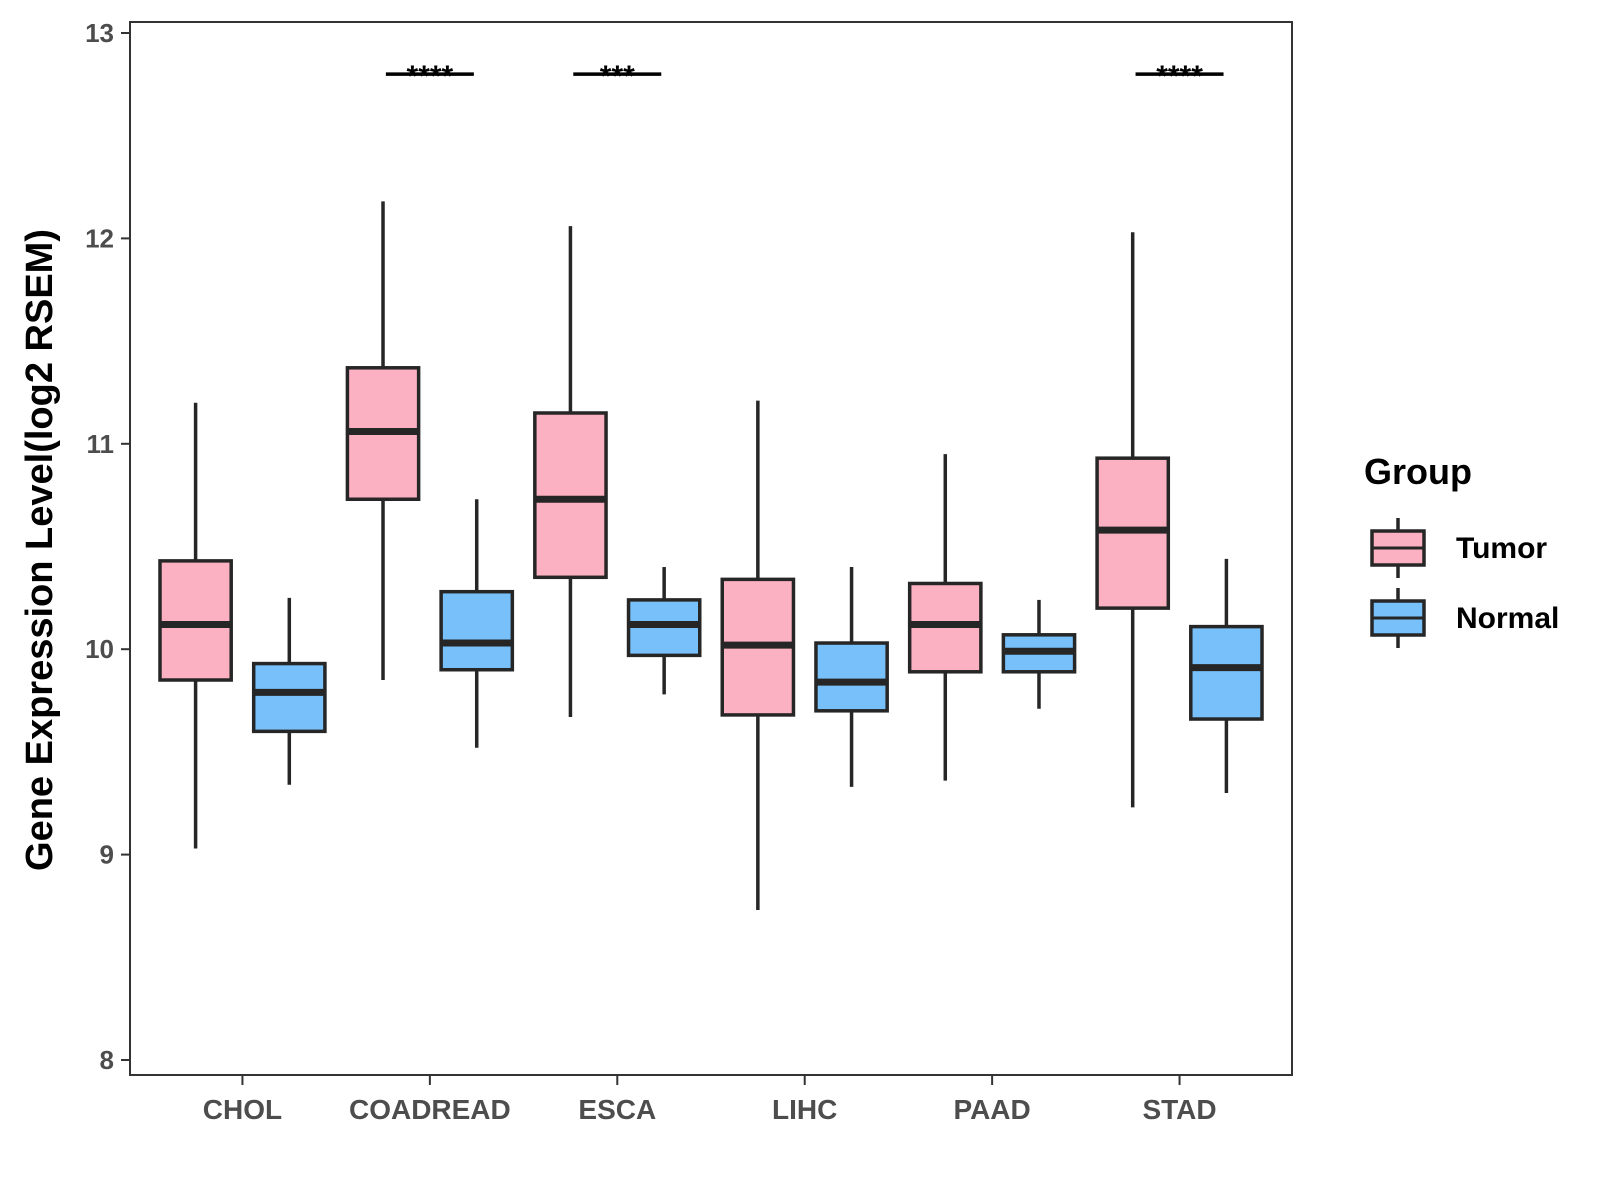  I want to click on legend-label-normal: Normal, so click(1507, 618).